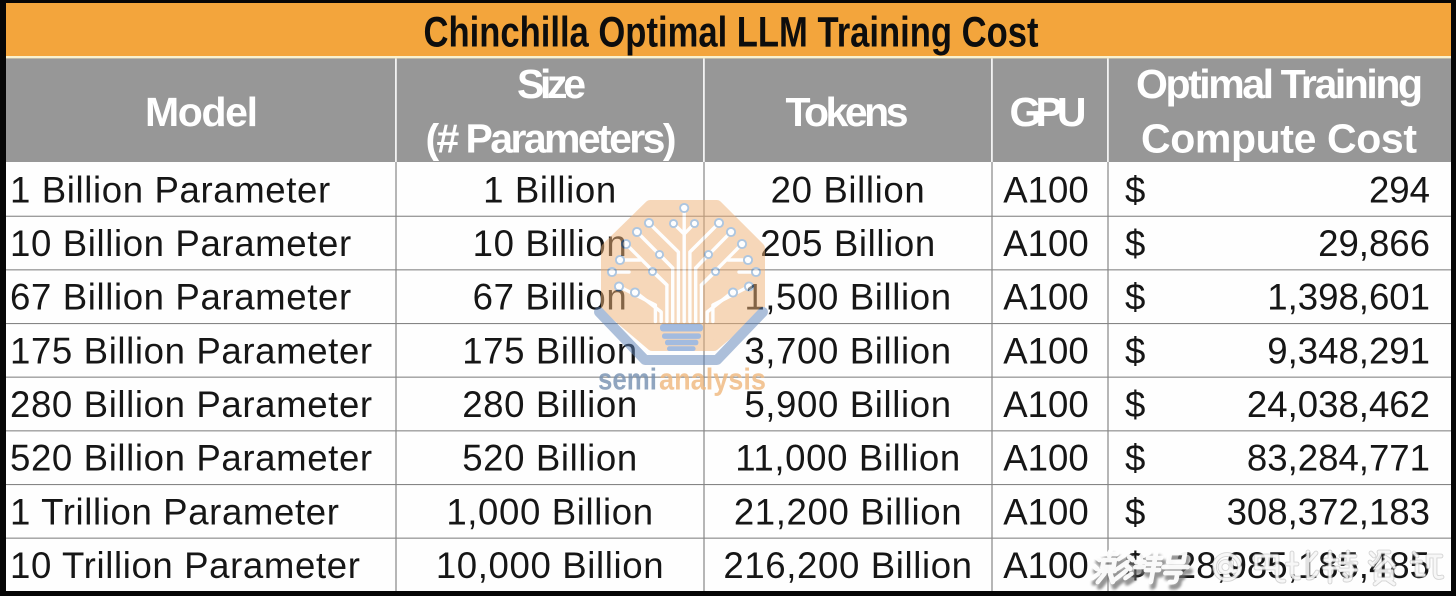 This screenshot has height=596, width=1456. What do you see at coordinates (170, 189) in the screenshot?
I see `svg-text: 1 Billion Parameter` at bounding box center [170, 189].